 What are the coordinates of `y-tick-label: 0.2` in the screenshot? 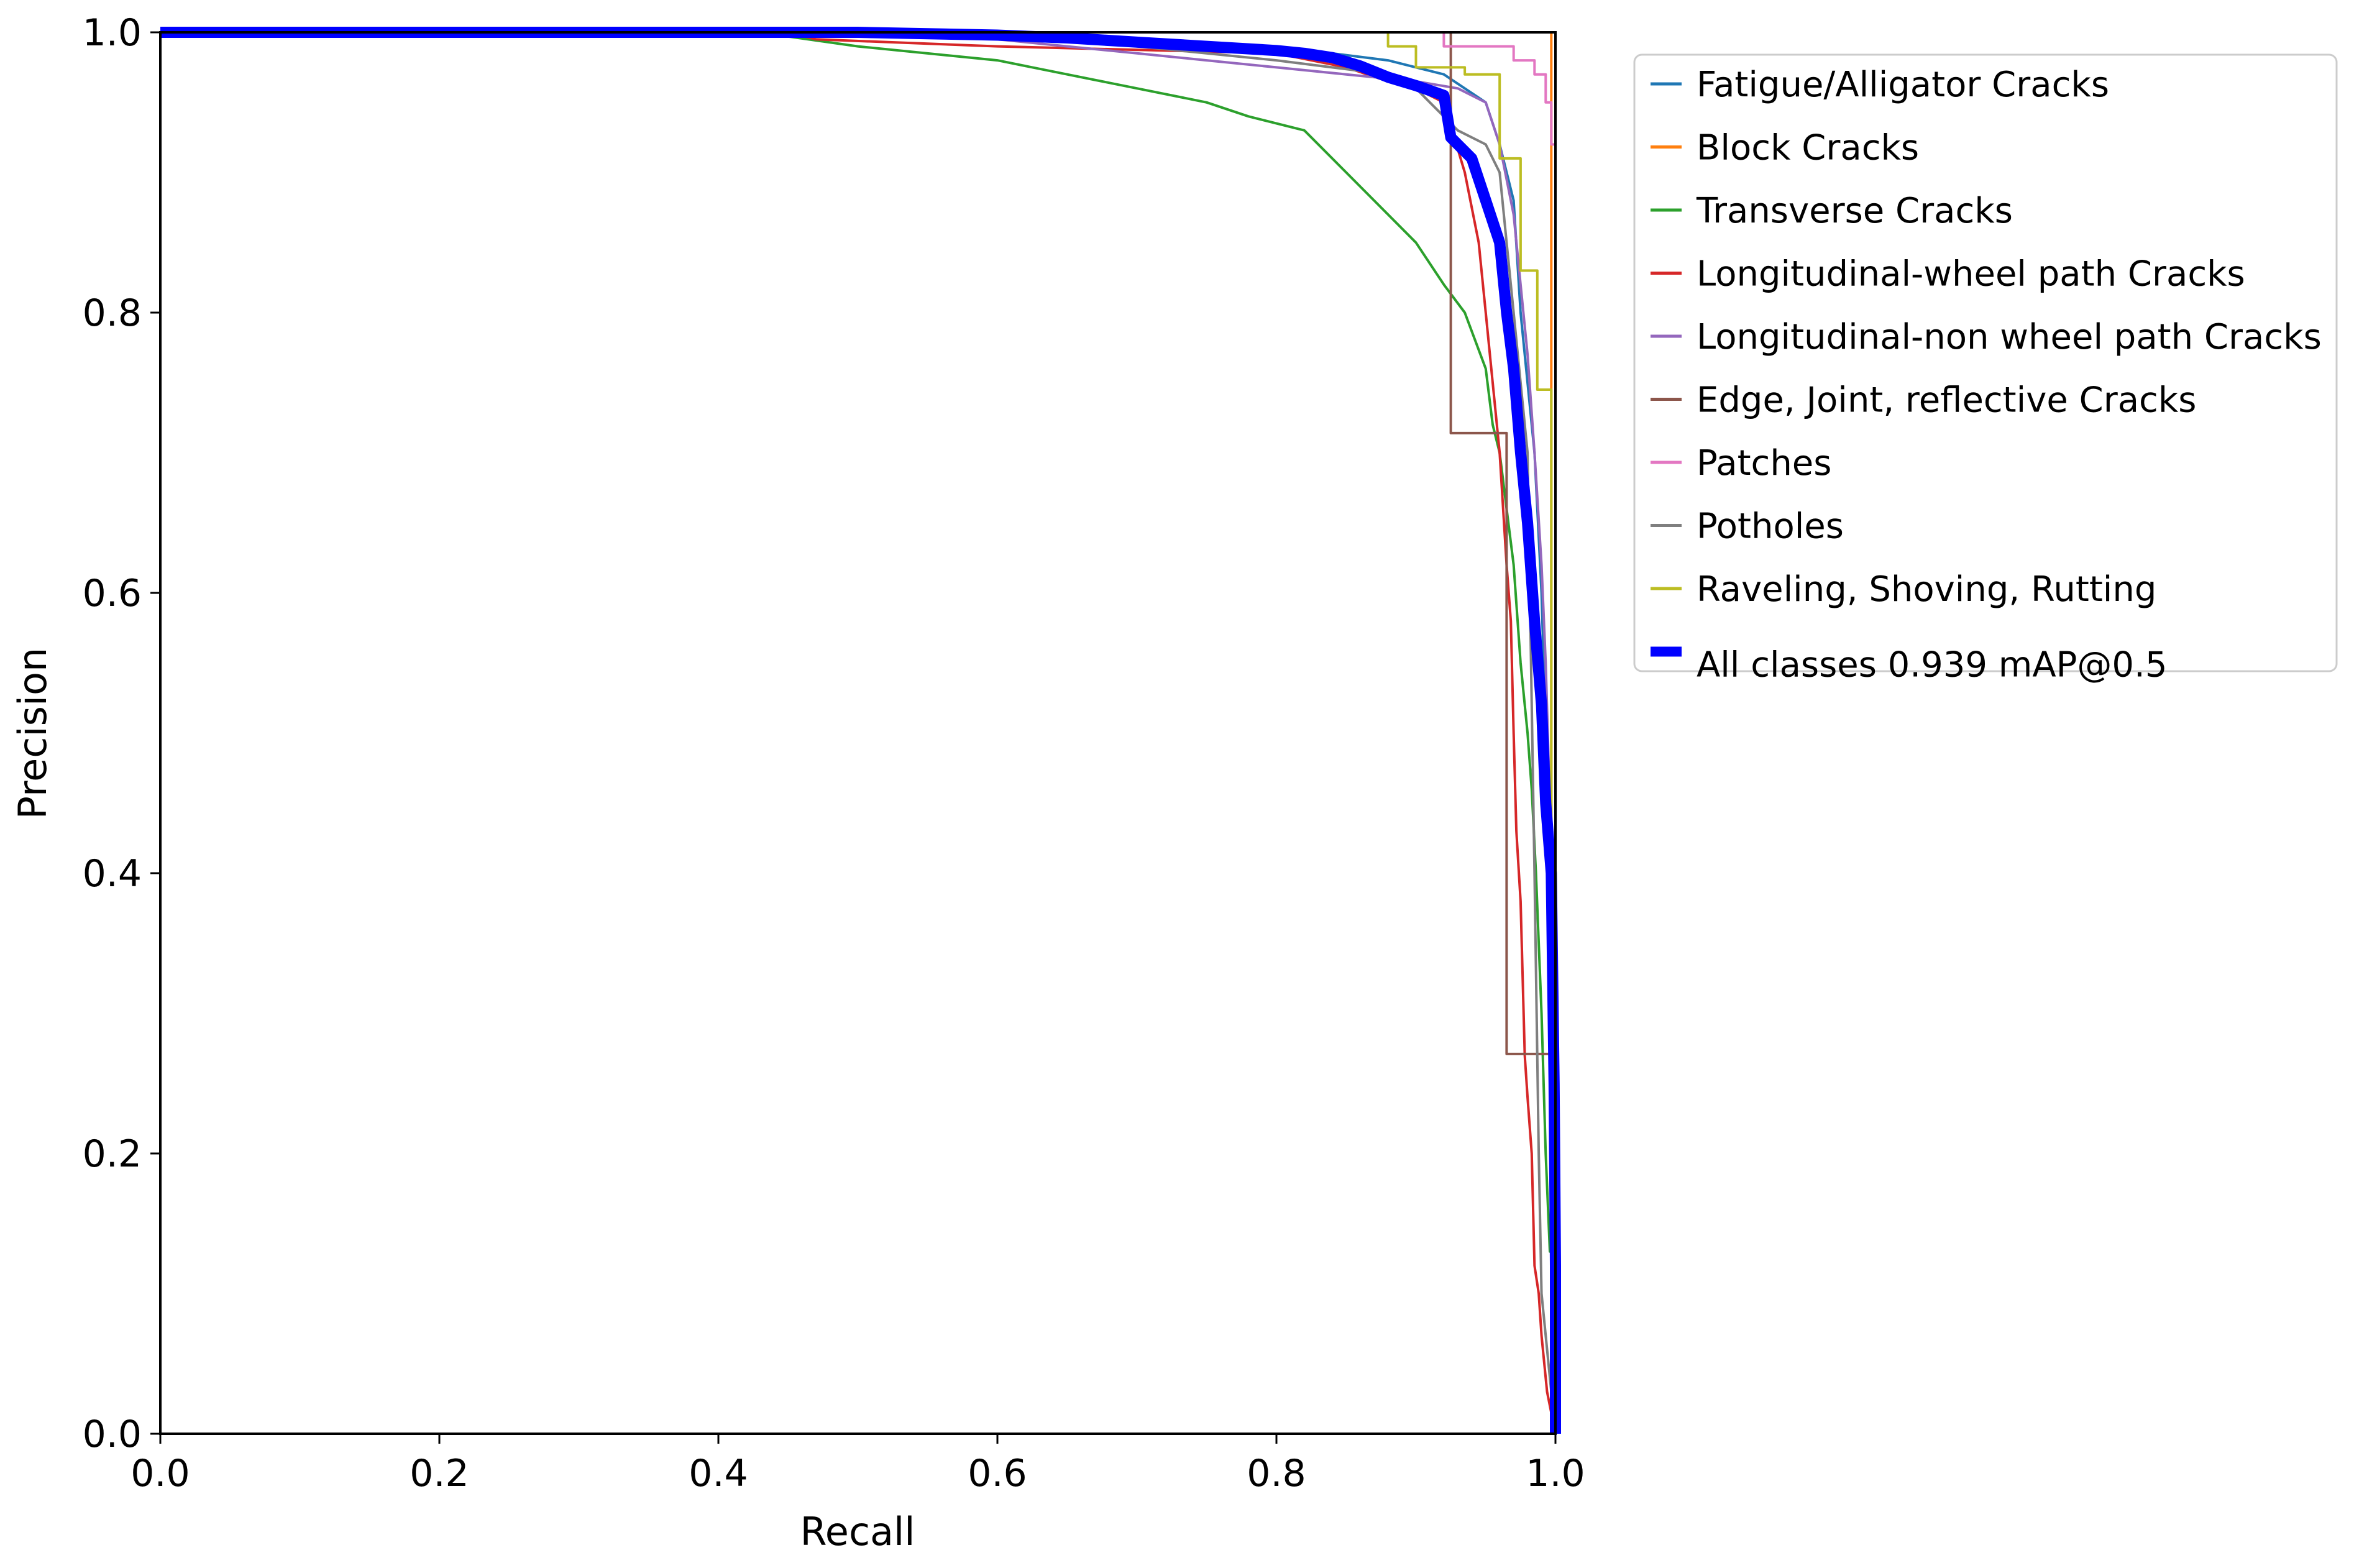 It's located at (113, 1154).